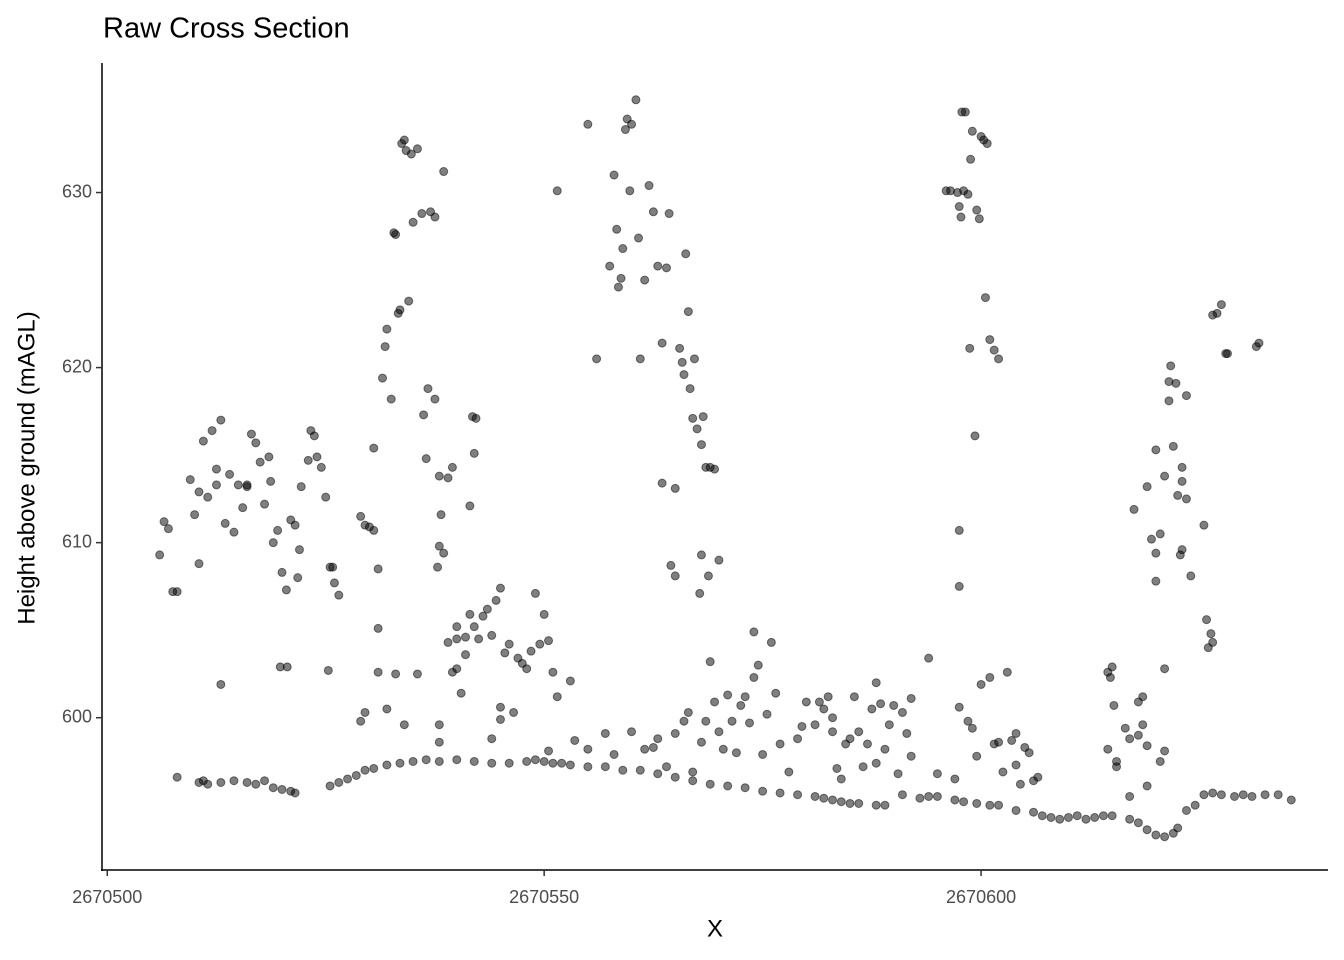  Describe the element at coordinates (107, 897) in the screenshot. I see `x-tick-label: 2670500` at that location.